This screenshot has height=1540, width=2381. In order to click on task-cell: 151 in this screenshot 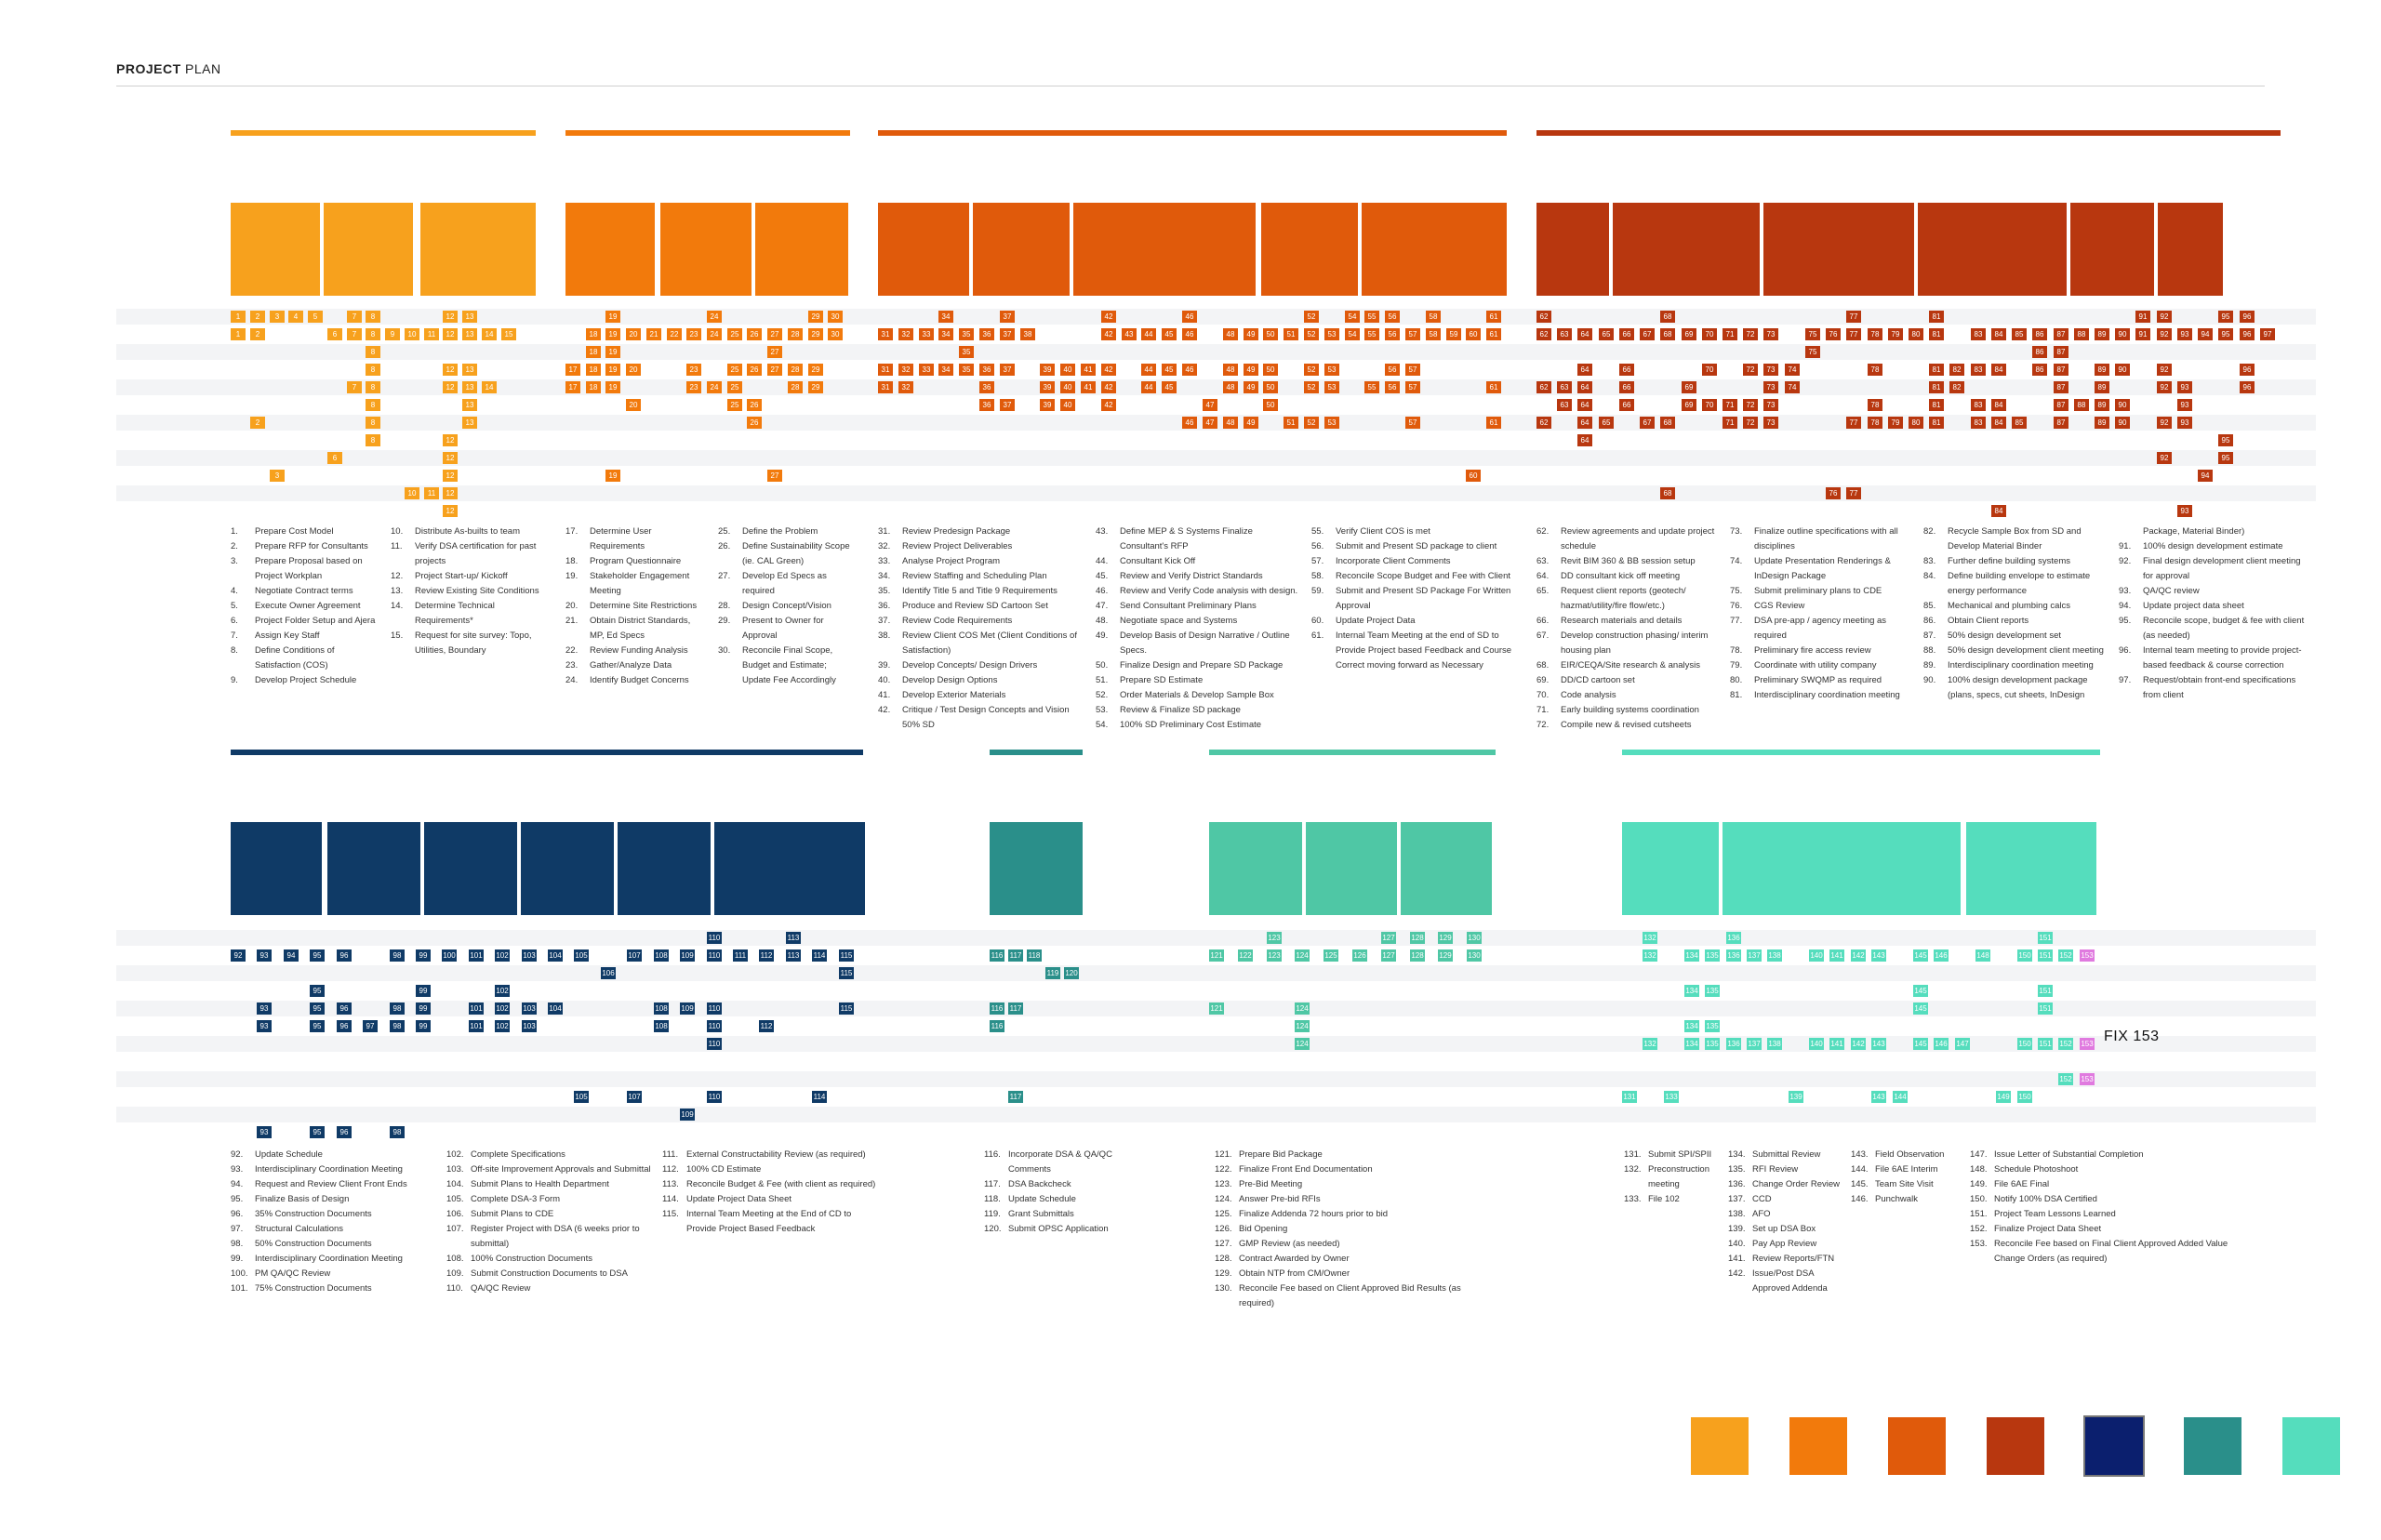, I will do `click(2045, 938)`.